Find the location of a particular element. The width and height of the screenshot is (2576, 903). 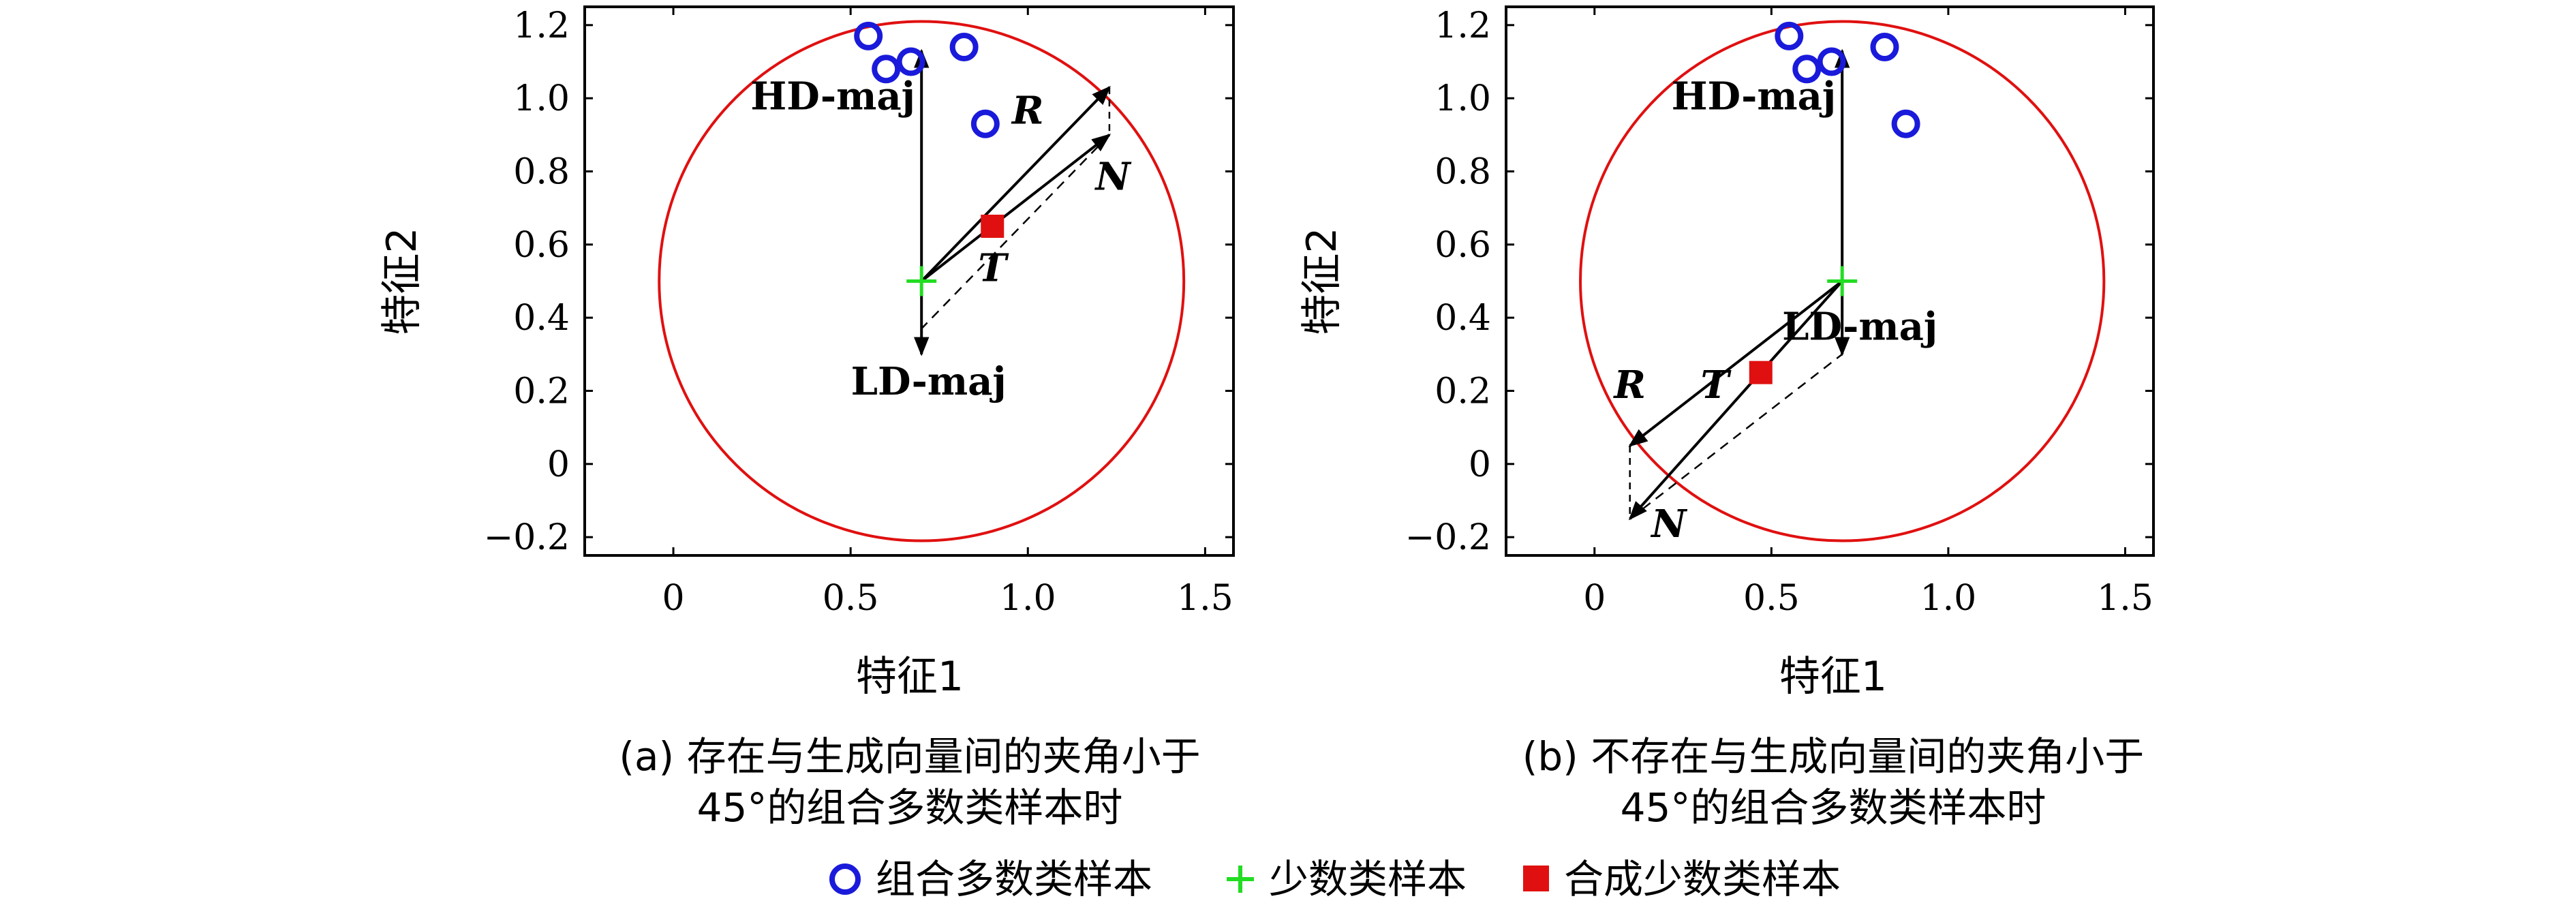

legend: 组合多数类样本 少数类样本 合成少数类样本 is located at coordinates (1335, 879).